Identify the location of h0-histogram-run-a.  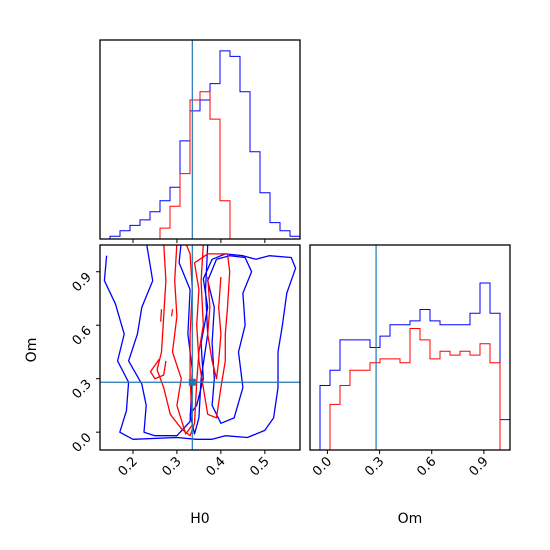
(200, 145).